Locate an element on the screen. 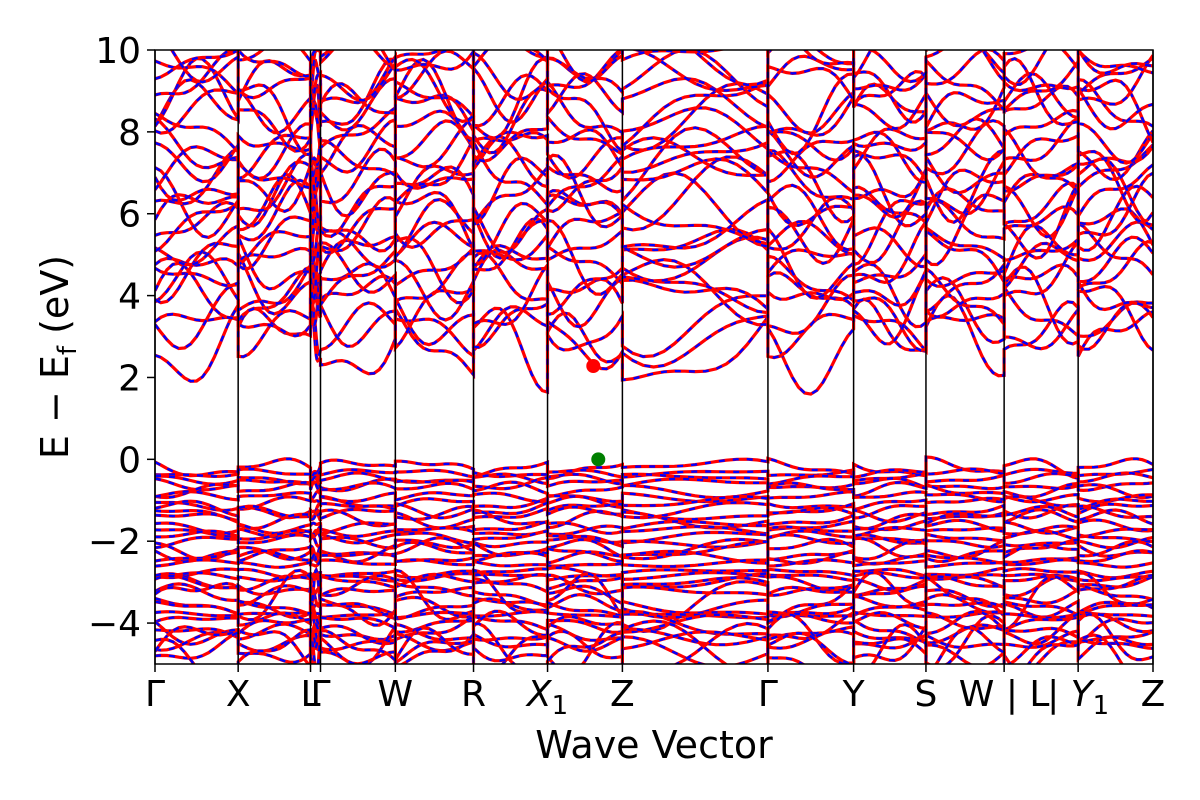 The height and width of the screenshot is (800, 1200). x-tick-label: R is located at coordinates (473, 694).